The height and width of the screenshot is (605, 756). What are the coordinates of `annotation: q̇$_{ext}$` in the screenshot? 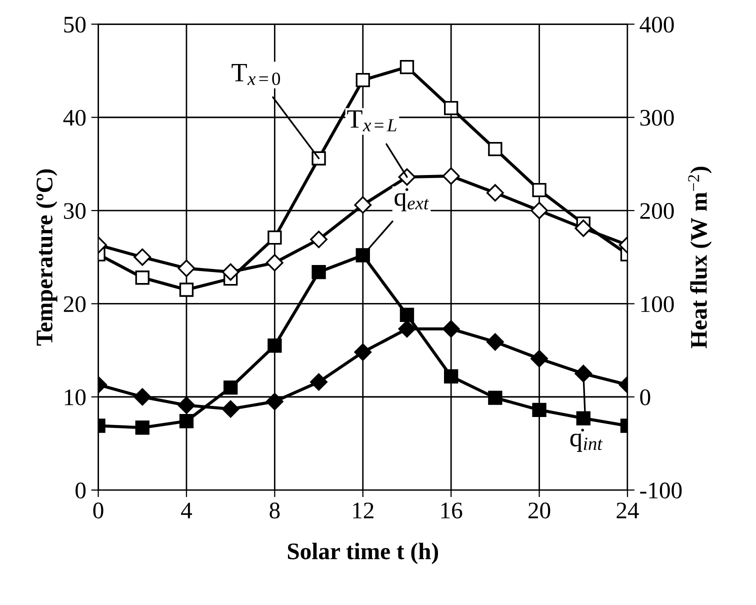 It's located at (411, 200).